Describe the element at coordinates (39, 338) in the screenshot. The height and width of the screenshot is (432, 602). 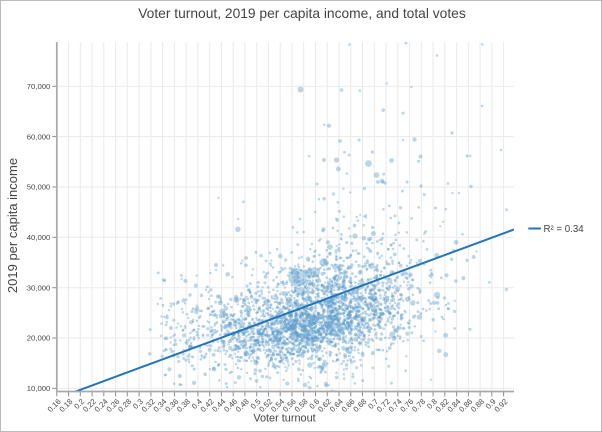
I see `svg-text: 20,000` at that location.